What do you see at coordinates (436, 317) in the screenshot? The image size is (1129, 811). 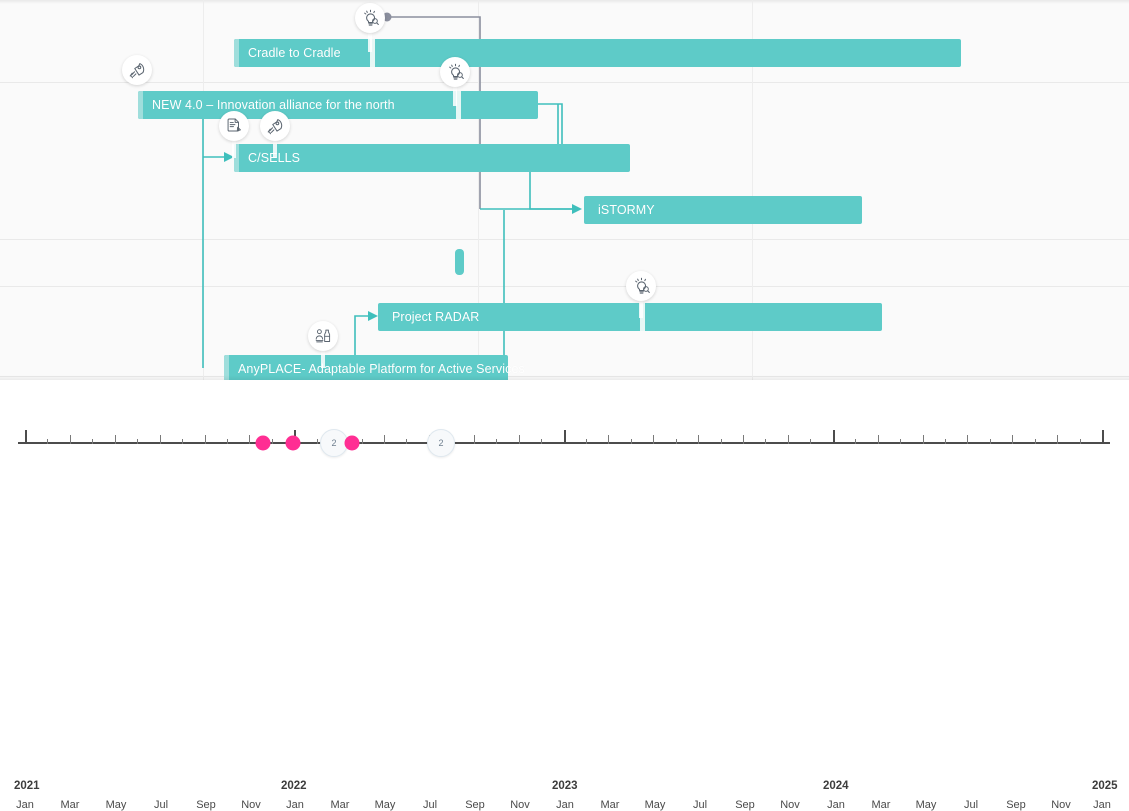 I see `gantt-bar-label: Project RADAR` at bounding box center [436, 317].